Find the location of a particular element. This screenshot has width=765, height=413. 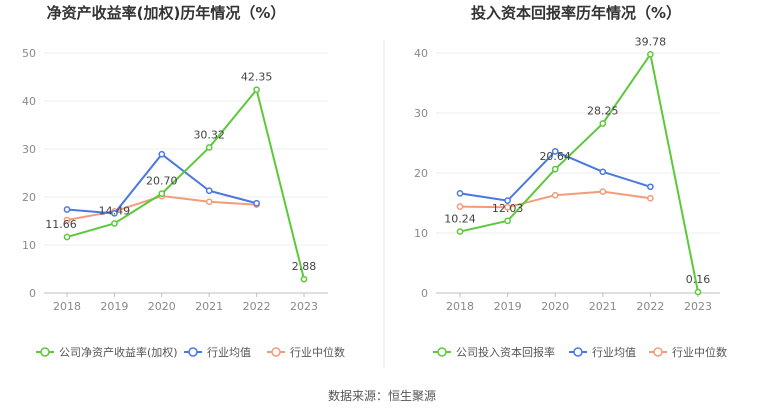

data-label: 42.35 is located at coordinates (257, 77).